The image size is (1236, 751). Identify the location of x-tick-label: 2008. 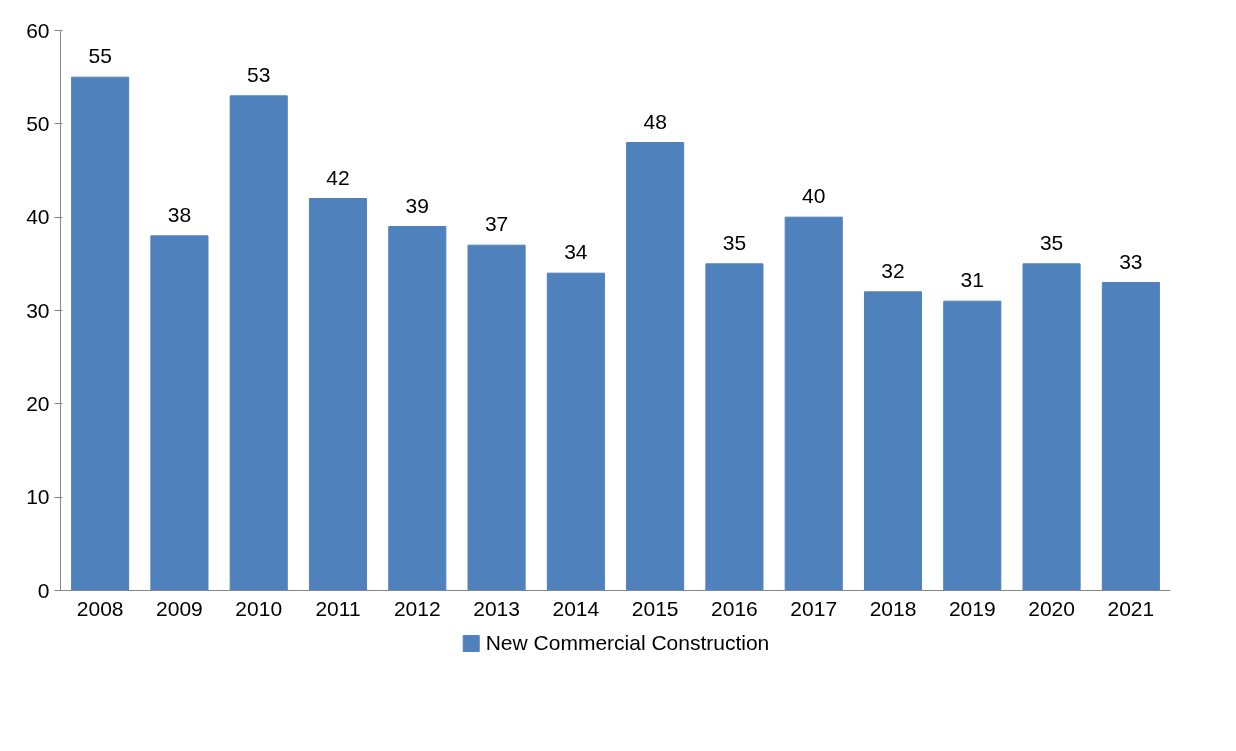
(100, 608).